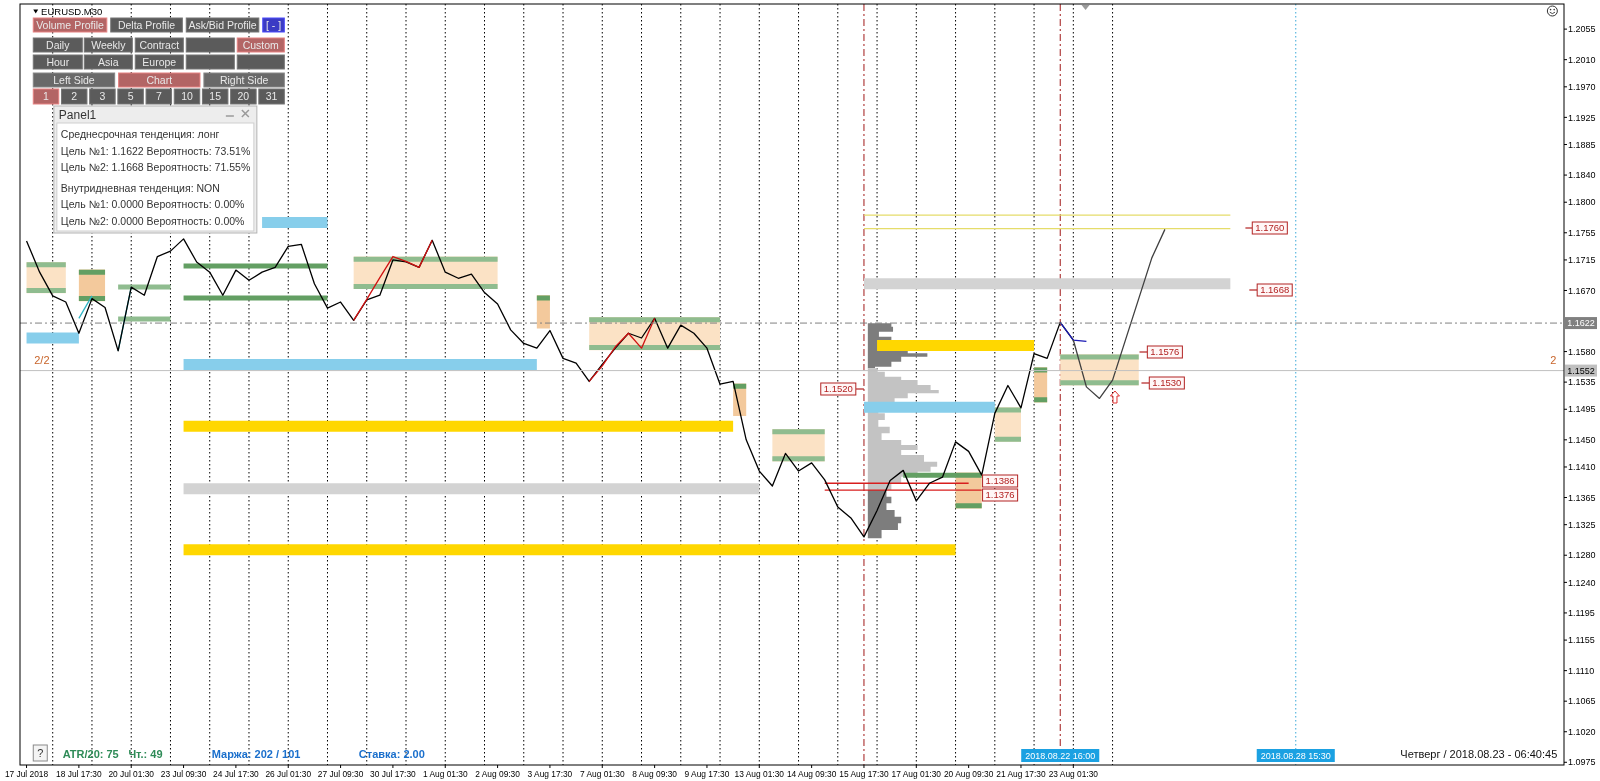 This screenshot has width=1600, height=781. I want to click on x-tick-label: 30 Jul 17:30, so click(393, 774).